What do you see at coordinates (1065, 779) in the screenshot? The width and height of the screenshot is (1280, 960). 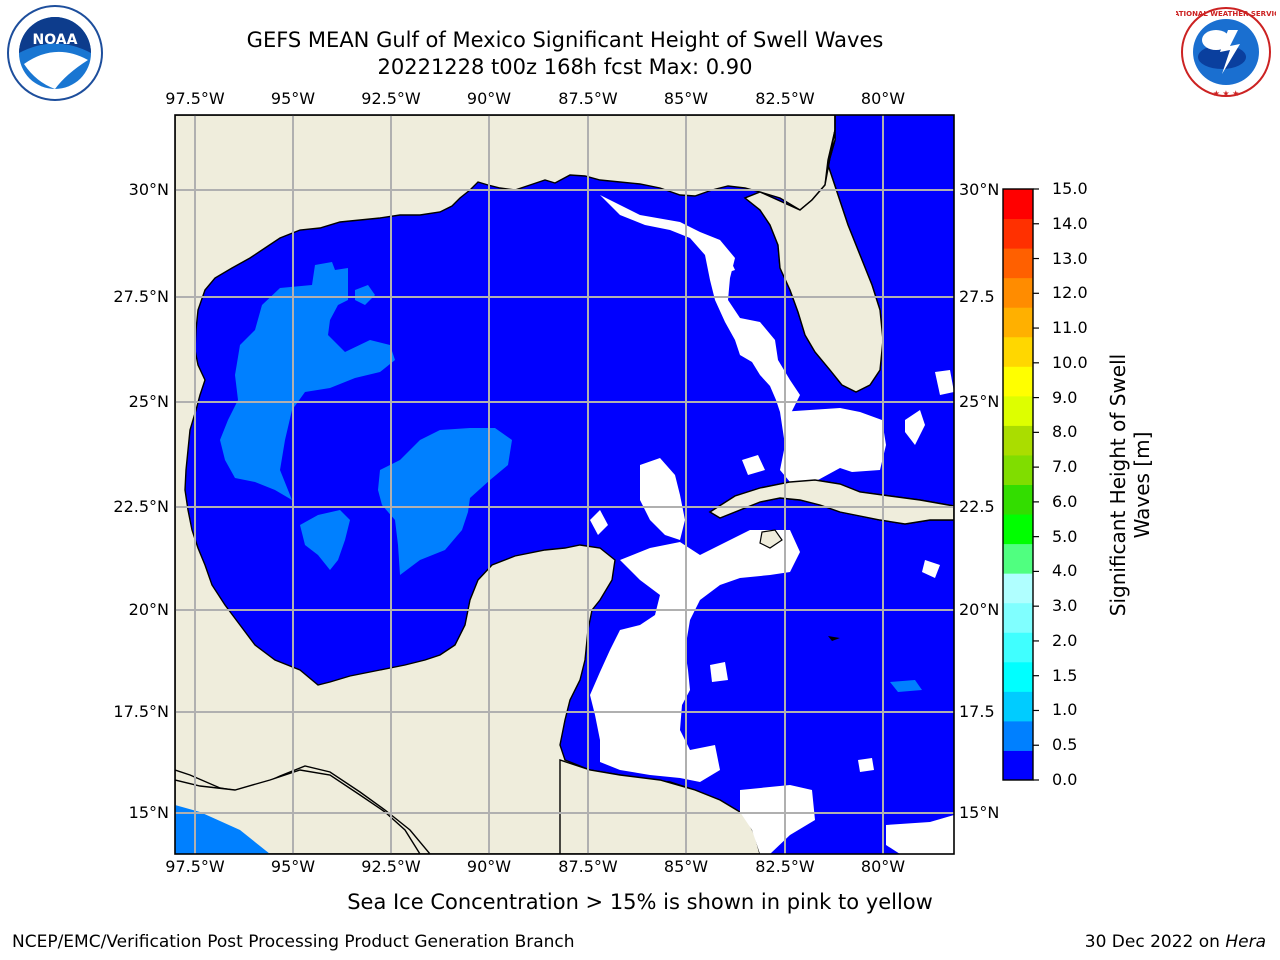 I see `tick-label: 0.0` at bounding box center [1065, 779].